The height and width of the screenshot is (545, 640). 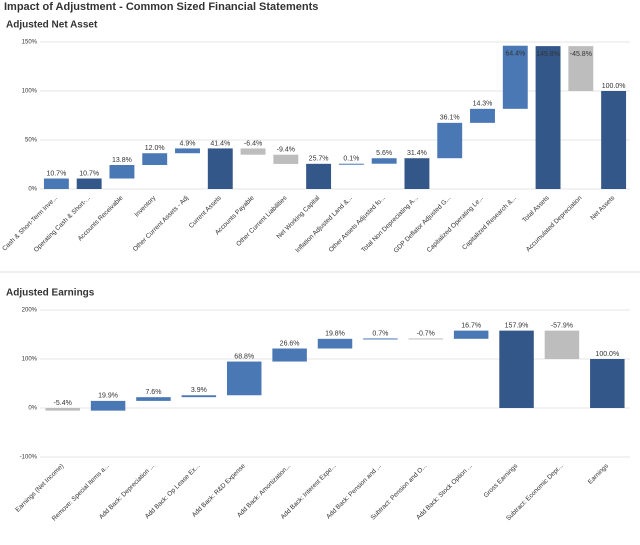 I want to click on y-tick-label: -100%, so click(x=29, y=458).